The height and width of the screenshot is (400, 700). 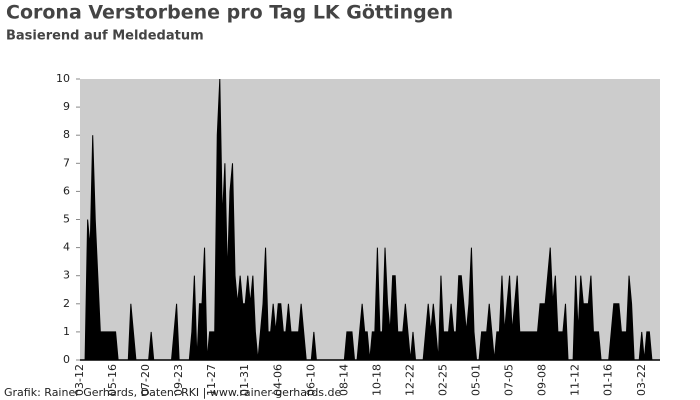 I want to click on y-tick-label: 5, so click(x=66, y=219).